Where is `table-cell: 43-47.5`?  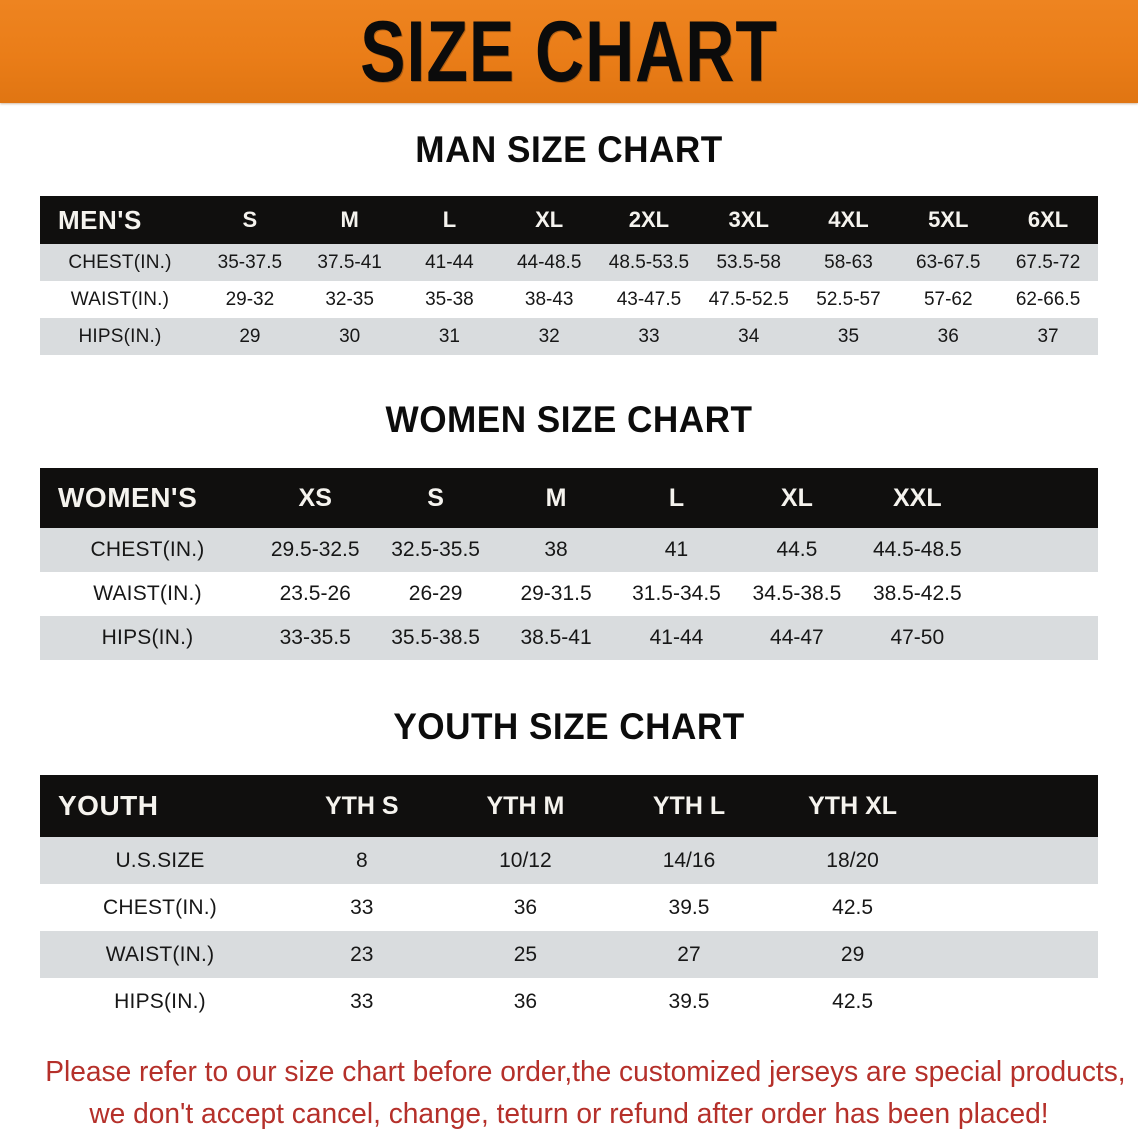
table-cell: 43-47.5 is located at coordinates (649, 299).